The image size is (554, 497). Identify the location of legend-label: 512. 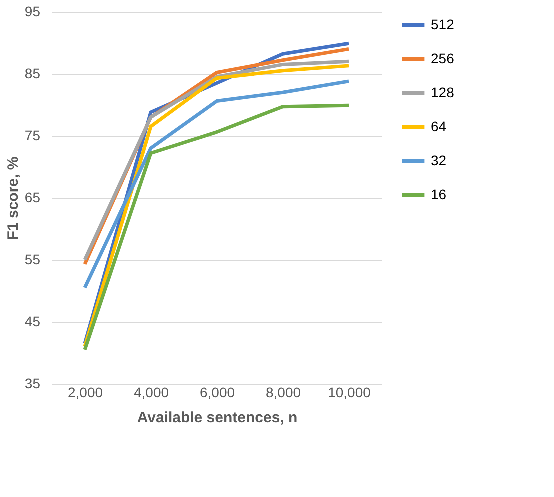
(443, 24).